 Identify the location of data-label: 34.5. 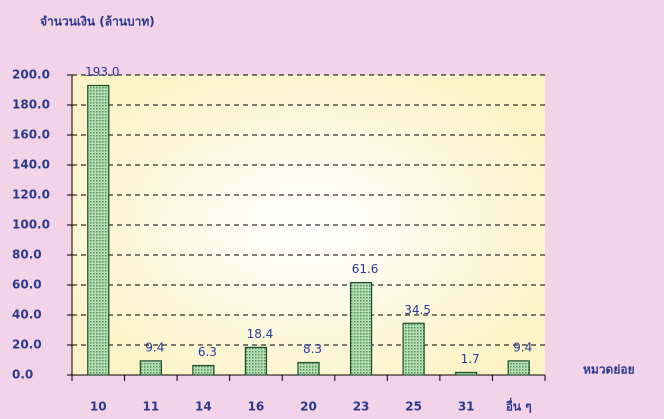
(417, 310).